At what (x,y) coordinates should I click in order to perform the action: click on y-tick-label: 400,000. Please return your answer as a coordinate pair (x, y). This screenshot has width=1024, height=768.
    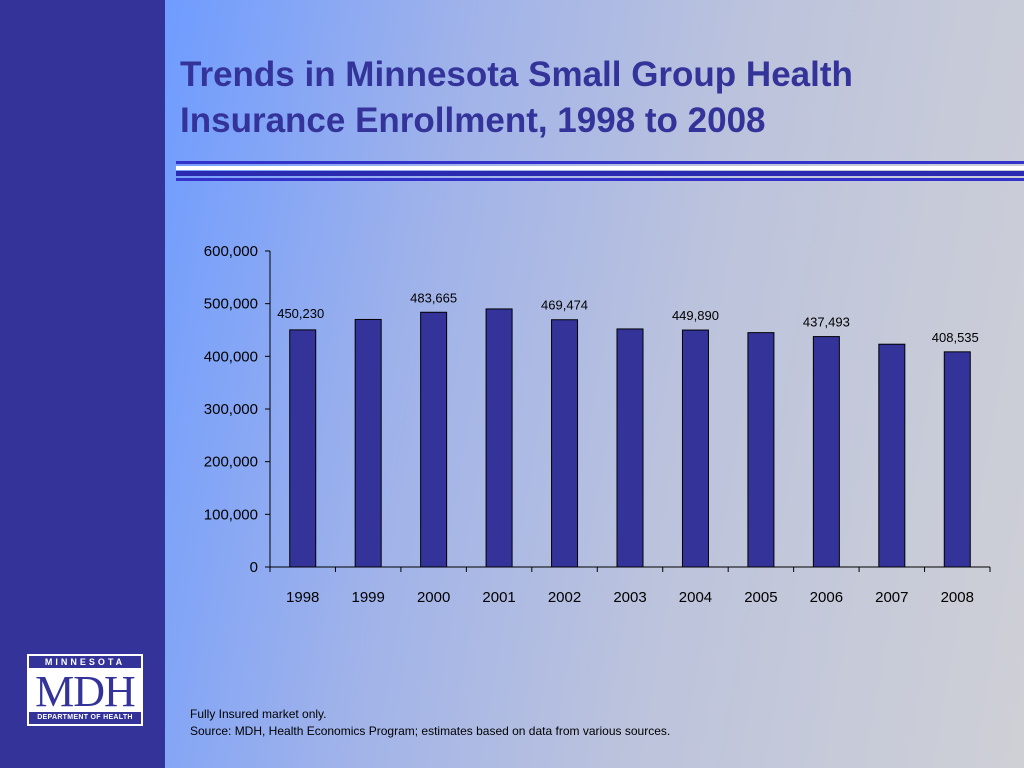
    Looking at the image, I should click on (231, 356).